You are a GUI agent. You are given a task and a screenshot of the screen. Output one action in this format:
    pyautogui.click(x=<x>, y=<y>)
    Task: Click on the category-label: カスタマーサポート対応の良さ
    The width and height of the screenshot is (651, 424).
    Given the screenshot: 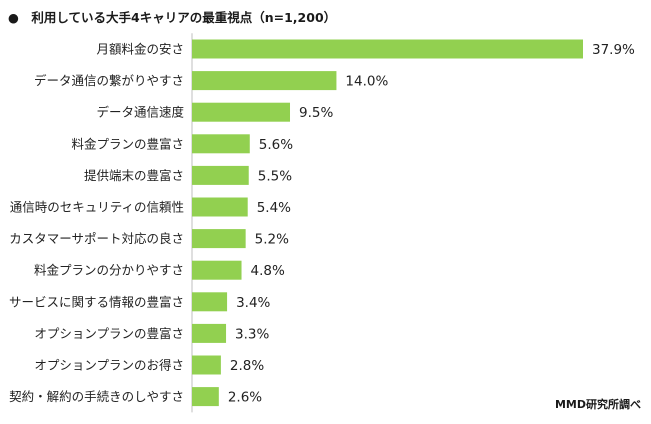 What is the action you would take?
    pyautogui.click(x=96, y=238)
    